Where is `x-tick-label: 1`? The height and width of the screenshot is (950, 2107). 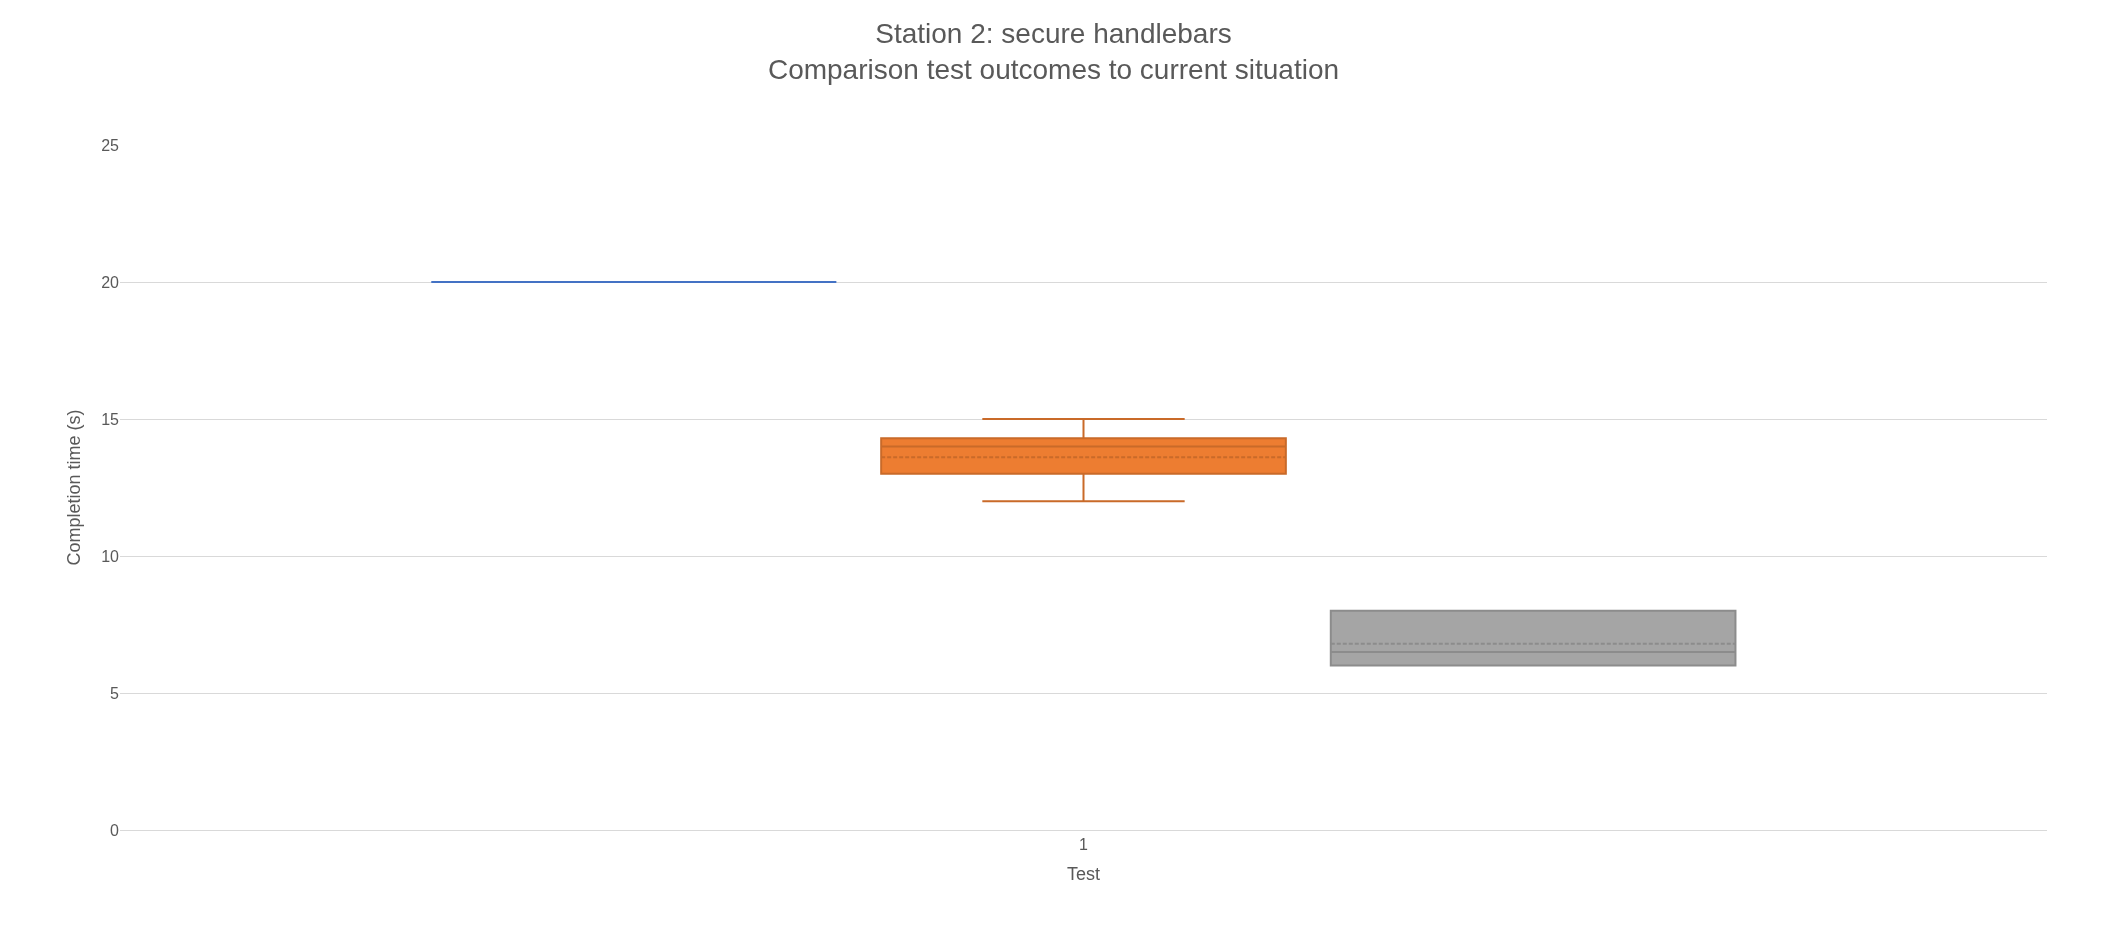
x-tick-label: 1 is located at coordinates (1084, 845).